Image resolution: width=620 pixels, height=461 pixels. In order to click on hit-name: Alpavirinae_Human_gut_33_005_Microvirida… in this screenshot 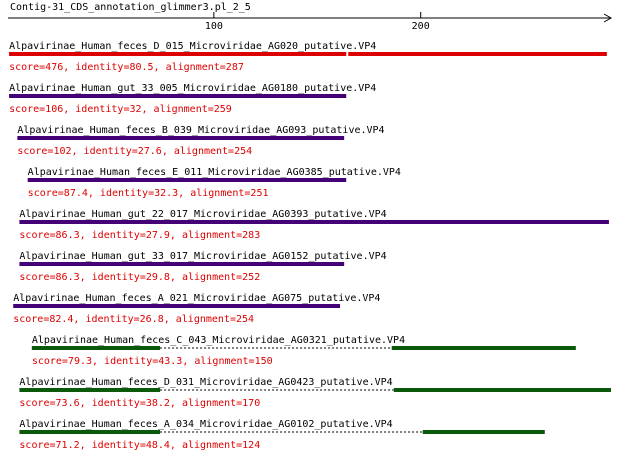, I will do `click(192, 88)`.